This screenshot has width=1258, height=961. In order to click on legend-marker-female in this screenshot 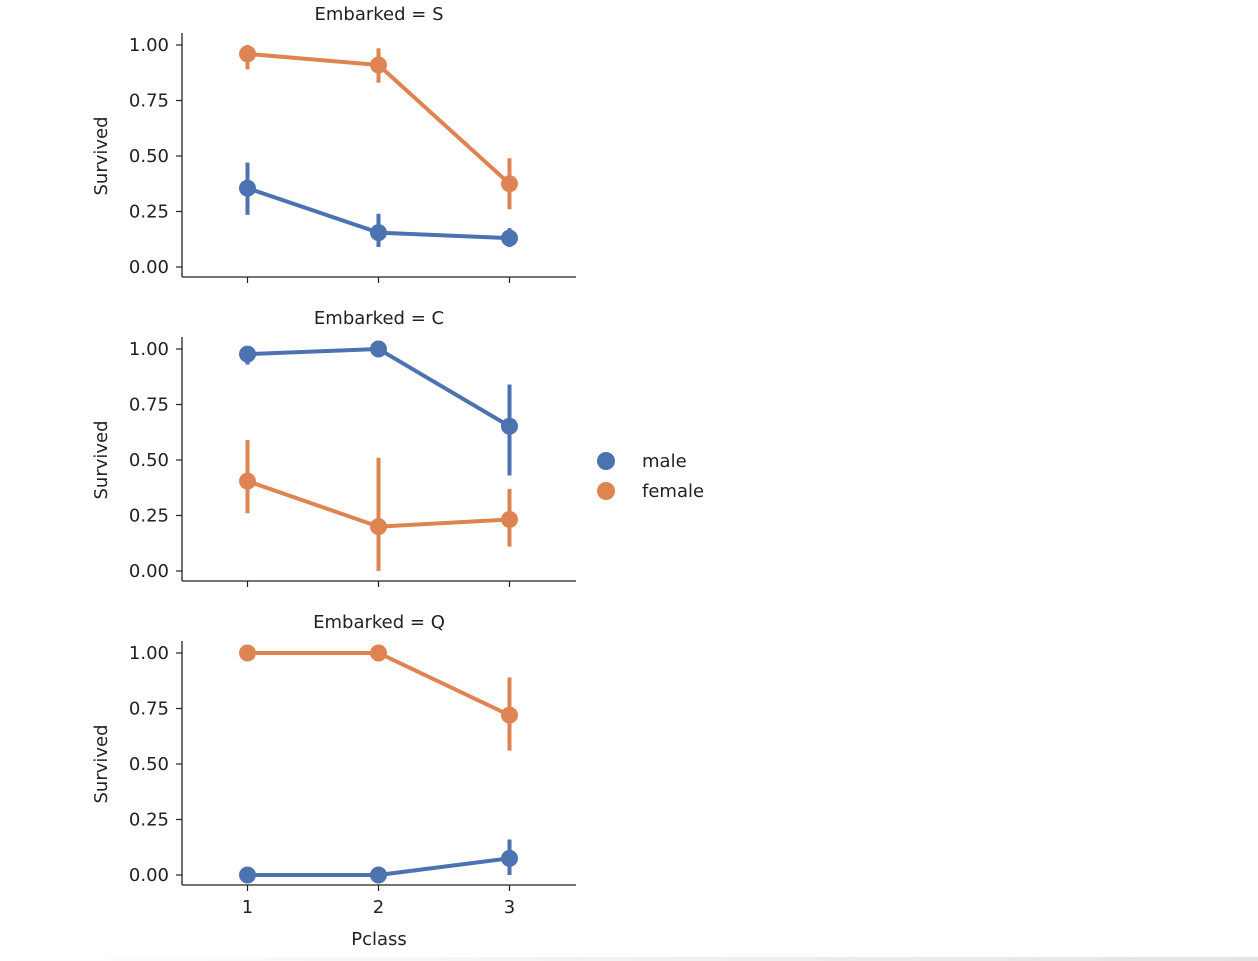, I will do `click(606, 491)`.